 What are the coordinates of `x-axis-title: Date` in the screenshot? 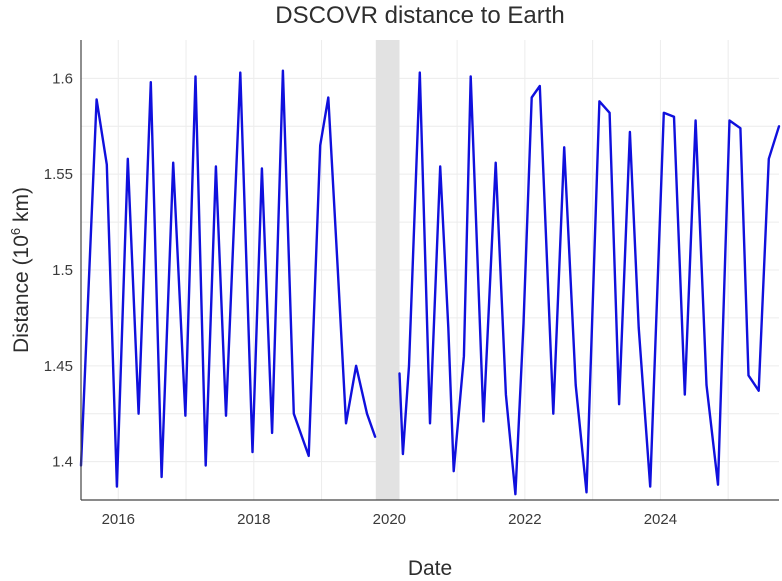 It's located at (430, 568).